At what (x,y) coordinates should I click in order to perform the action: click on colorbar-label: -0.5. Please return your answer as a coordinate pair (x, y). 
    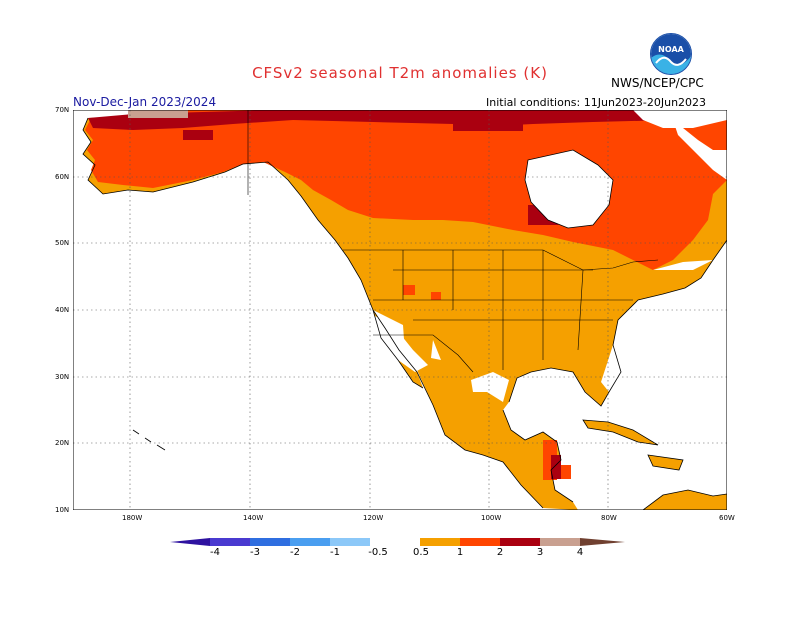
    Looking at the image, I should click on (378, 552).